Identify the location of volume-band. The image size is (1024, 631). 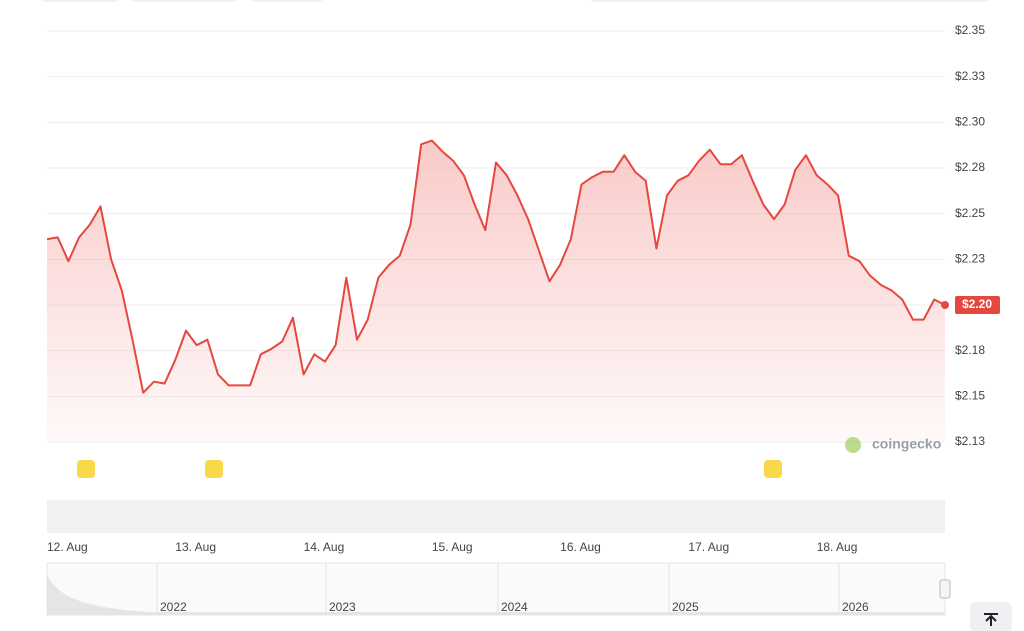
(496, 516).